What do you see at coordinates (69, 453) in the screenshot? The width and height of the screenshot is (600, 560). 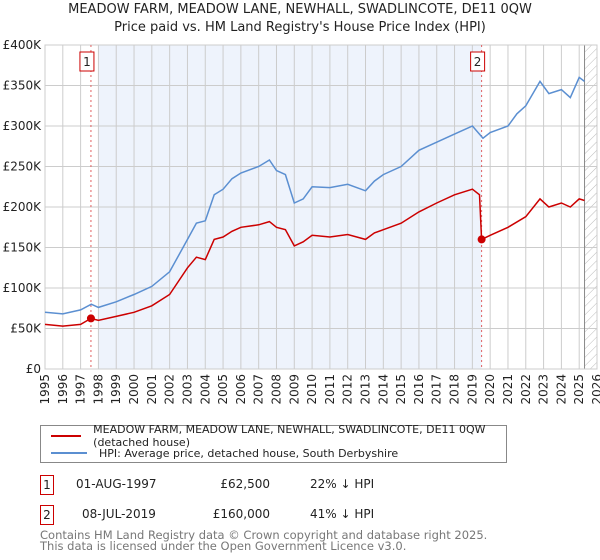 I see `legend-swatch-hpi` at bounding box center [69, 453].